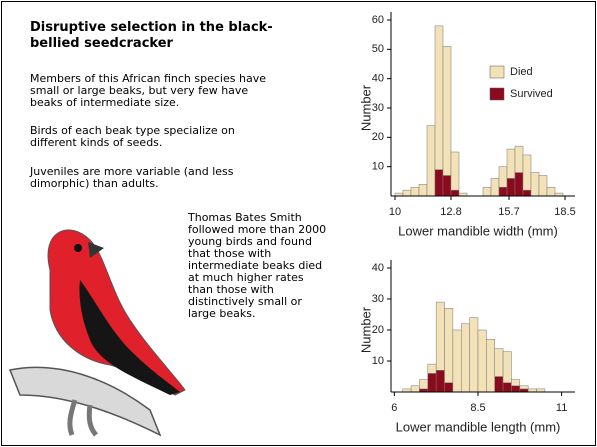  What do you see at coordinates (478, 230) in the screenshot?
I see `x-axis-label: Lower mandible width (mm)` at bounding box center [478, 230].